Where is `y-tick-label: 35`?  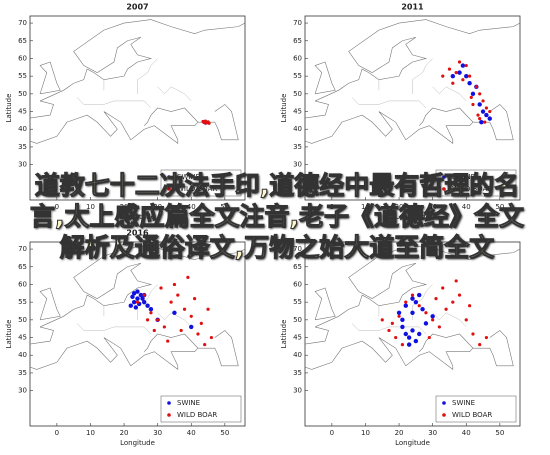 y-tick-label: 35 is located at coordinates (22, 373).